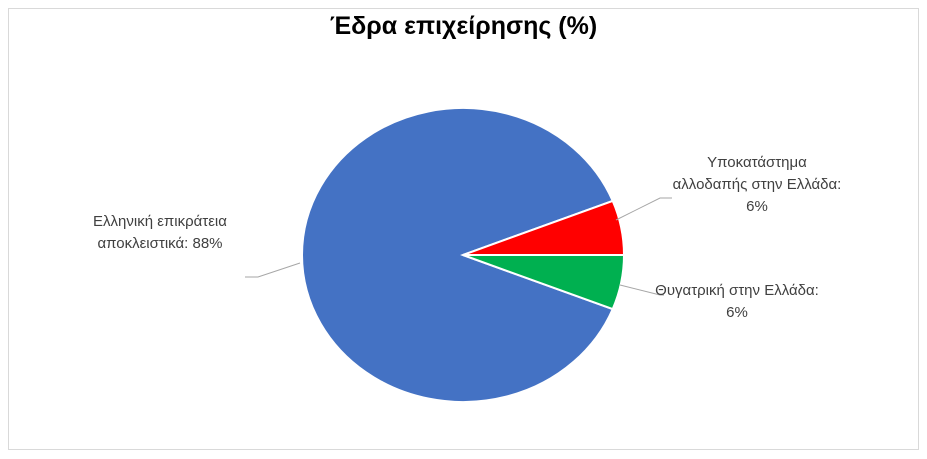 The width and height of the screenshot is (927, 459). Describe the element at coordinates (160, 232) in the screenshot. I see `data-label: Ελληνική επικράτεια αποκλειστικά: 88%` at that location.